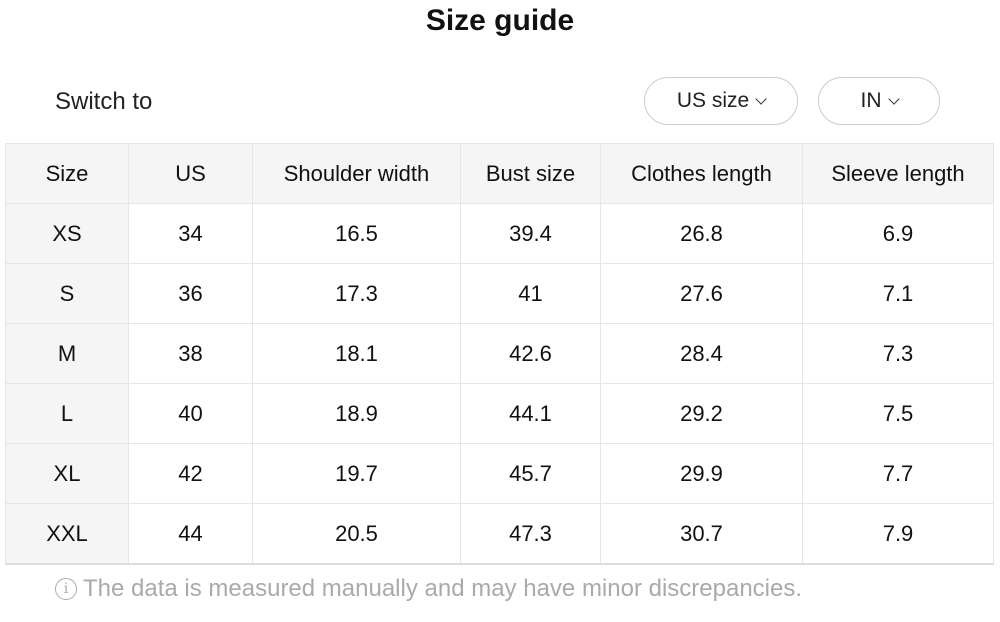 The height and width of the screenshot is (622, 1000). Describe the element at coordinates (898, 353) in the screenshot. I see `table-cell: 7.3` at that location.